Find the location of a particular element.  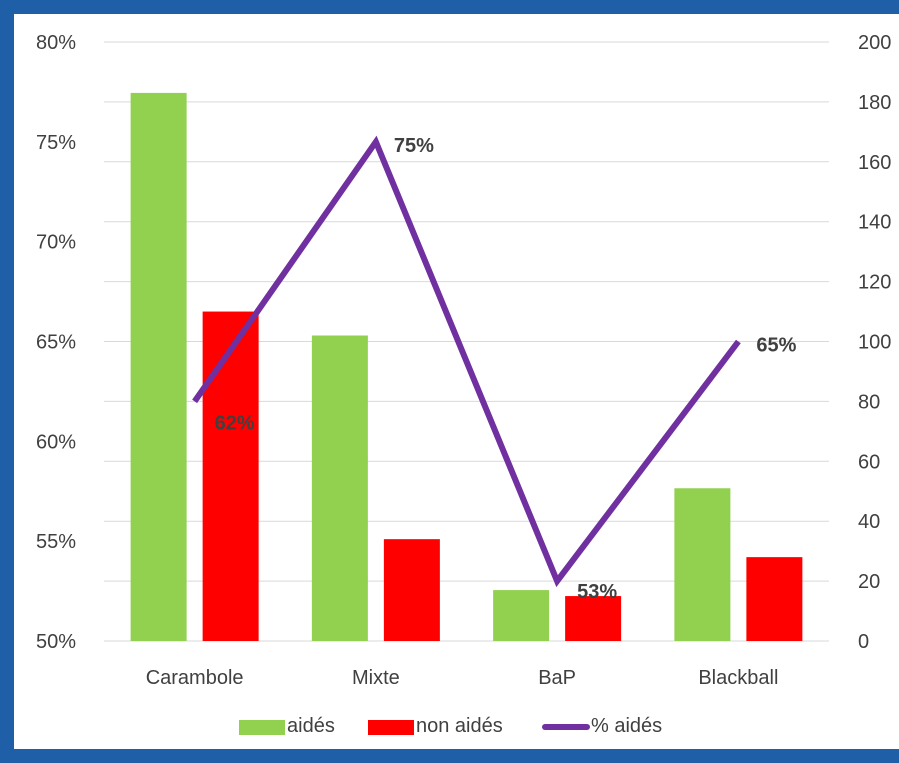

data-label: 75% is located at coordinates (414, 146).